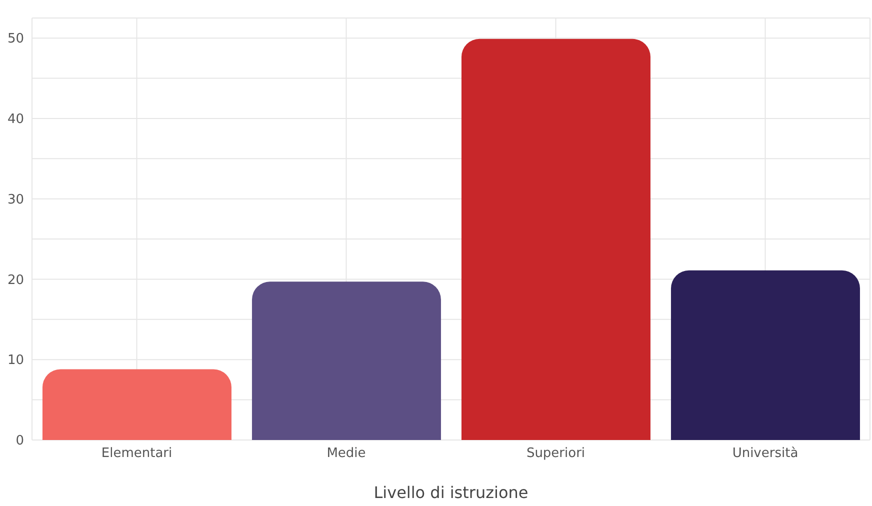 The image size is (872, 506). Describe the element at coordinates (765, 454) in the screenshot. I see `x-tick-label: Università` at that location.